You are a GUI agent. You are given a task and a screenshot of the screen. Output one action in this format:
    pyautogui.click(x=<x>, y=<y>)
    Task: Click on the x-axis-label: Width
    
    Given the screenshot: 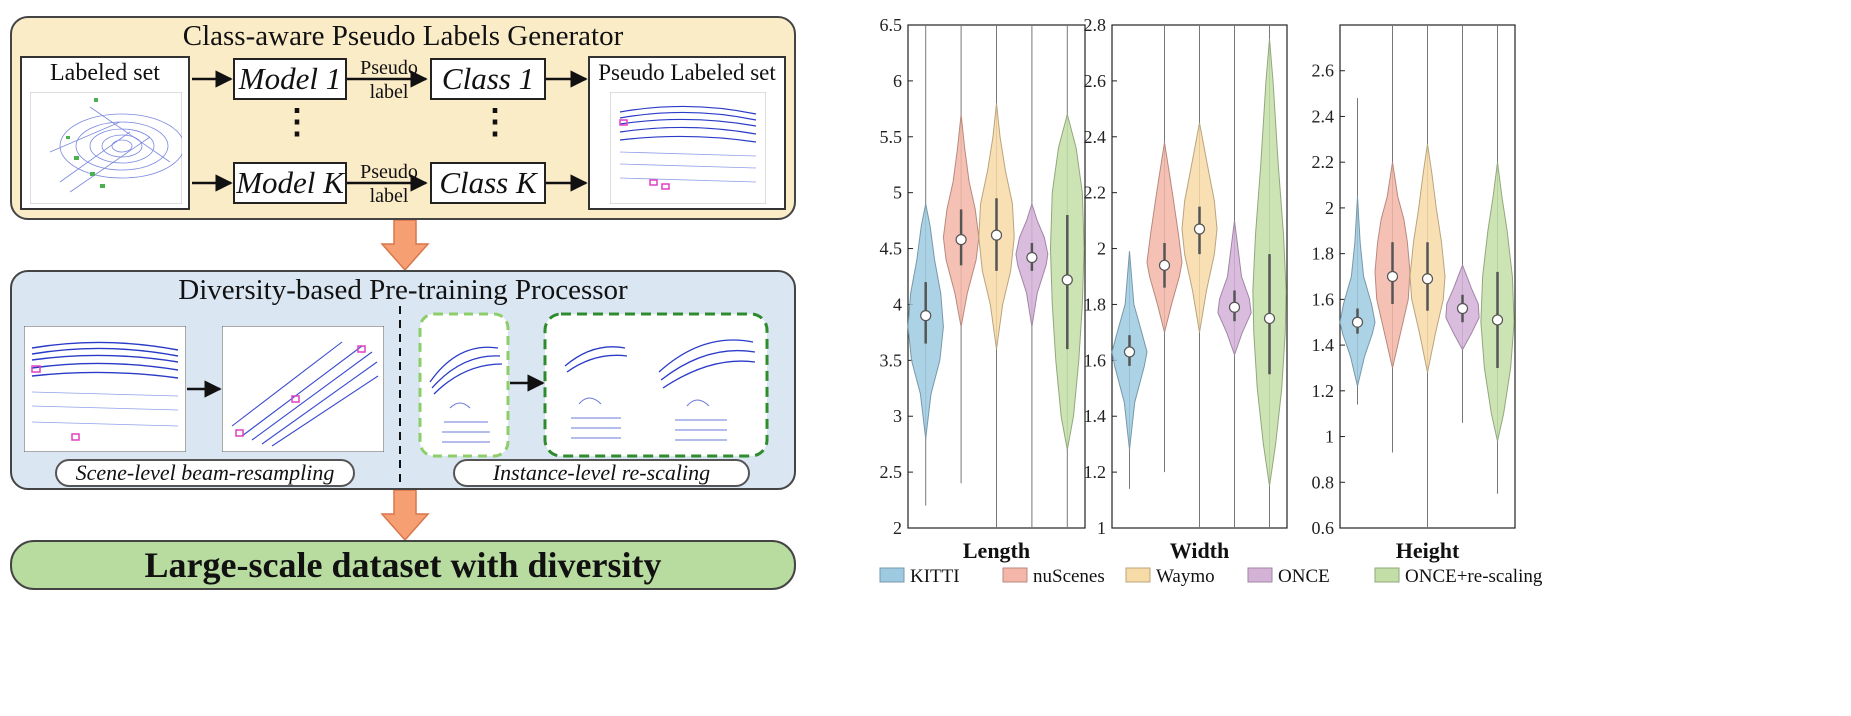 What is the action you would take?
    pyautogui.click(x=1200, y=550)
    